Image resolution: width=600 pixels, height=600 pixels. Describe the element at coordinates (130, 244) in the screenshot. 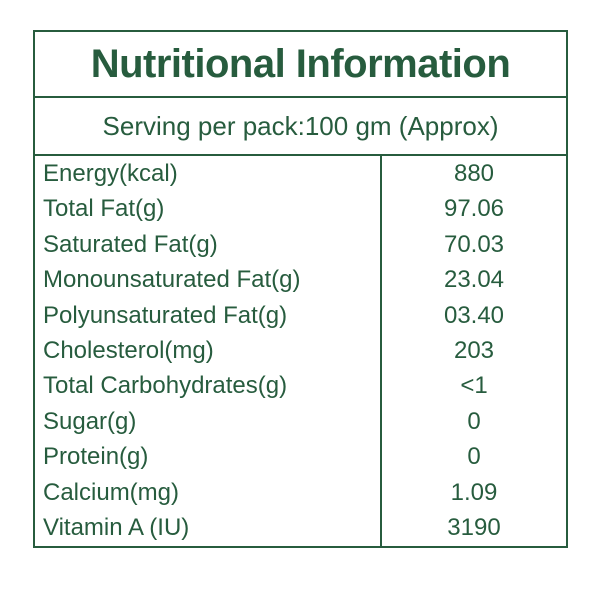

I see `nutrient-label: Saturated Fat(g)` at that location.